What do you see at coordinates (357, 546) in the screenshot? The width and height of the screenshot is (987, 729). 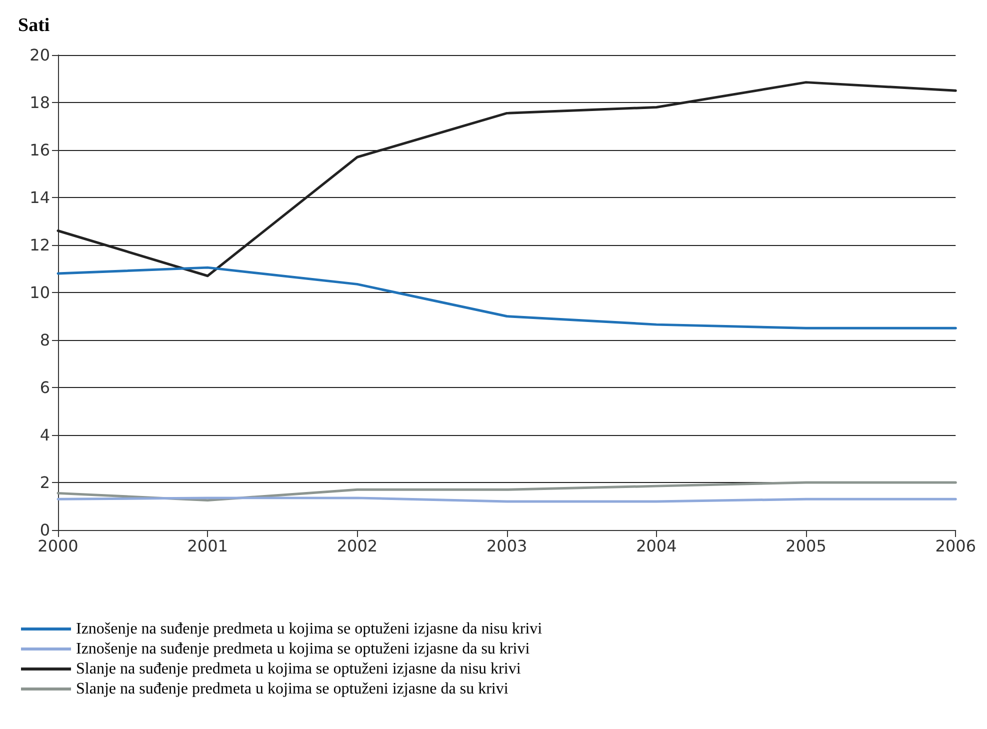 I see `x-tick-label: 2002` at bounding box center [357, 546].